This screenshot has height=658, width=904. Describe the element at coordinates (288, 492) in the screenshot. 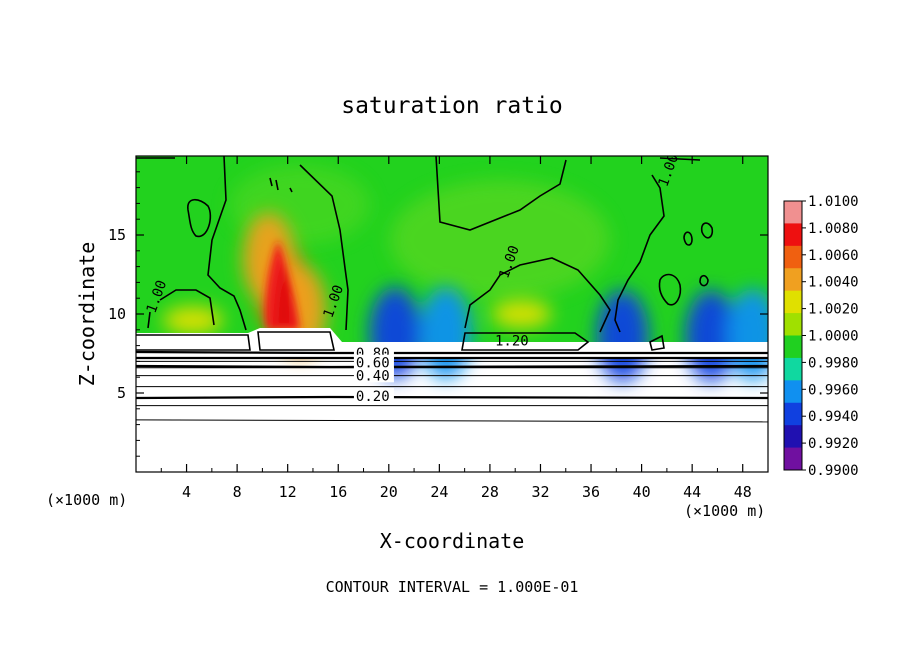

I see `x-tick-label: 12` at that location.